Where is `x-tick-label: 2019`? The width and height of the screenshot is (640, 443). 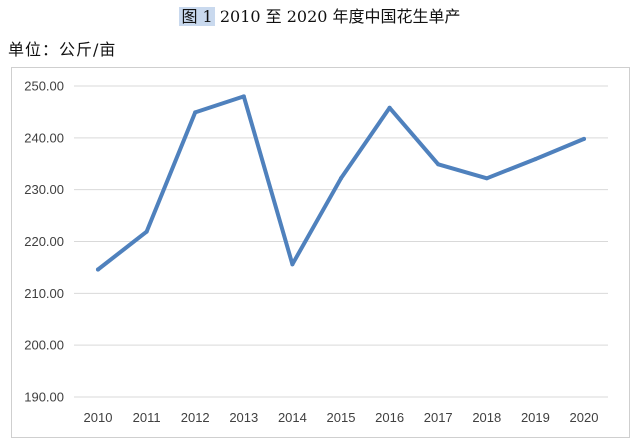
x-tick-label: 2019 is located at coordinates (535, 417).